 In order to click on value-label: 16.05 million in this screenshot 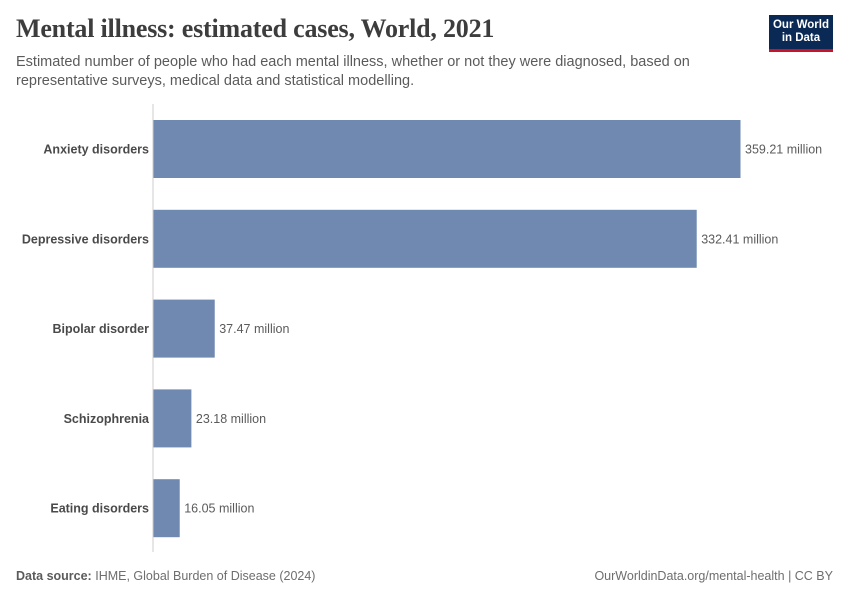, I will do `click(219, 509)`.